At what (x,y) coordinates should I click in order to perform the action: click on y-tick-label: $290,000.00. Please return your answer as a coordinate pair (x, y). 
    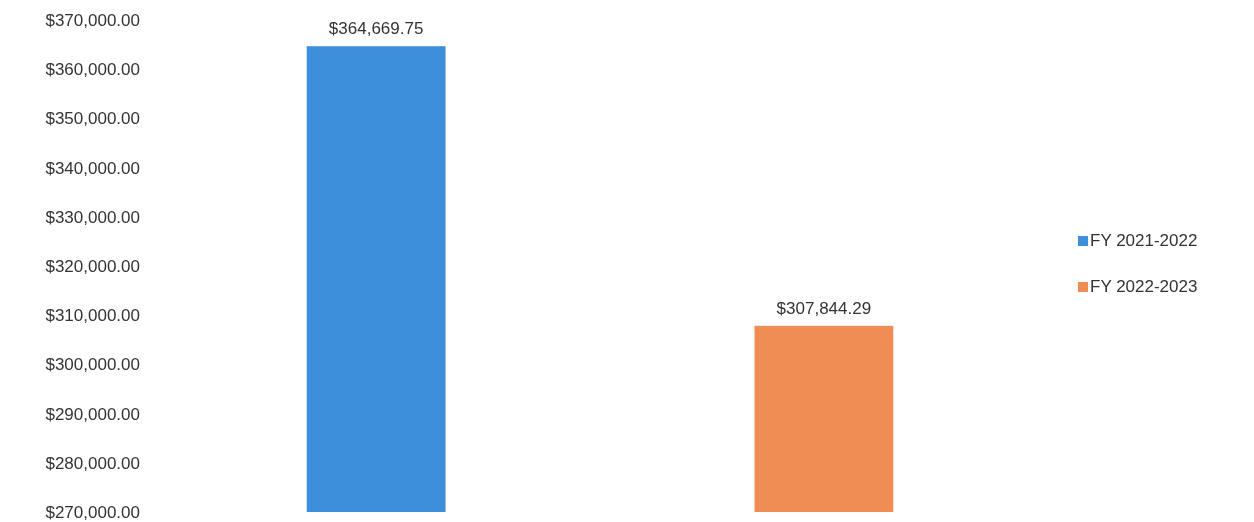
    Looking at the image, I should click on (92, 414).